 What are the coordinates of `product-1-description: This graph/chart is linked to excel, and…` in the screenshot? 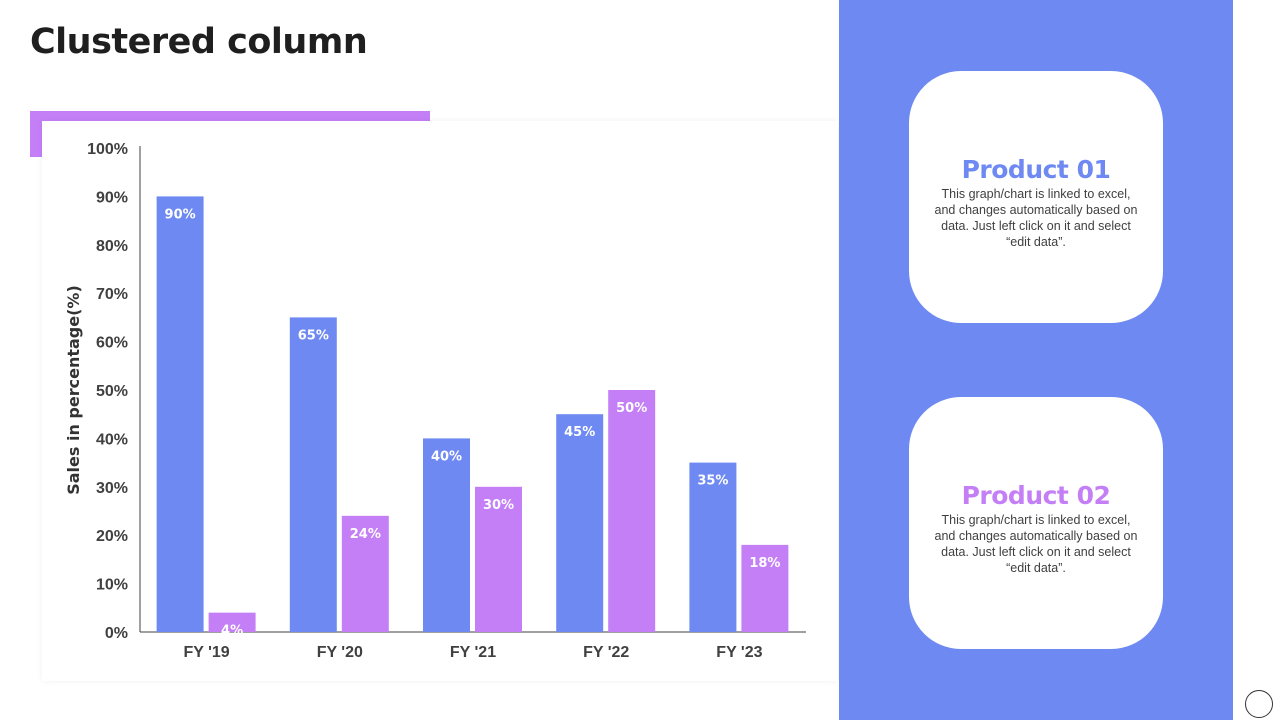 It's located at (1036, 218).